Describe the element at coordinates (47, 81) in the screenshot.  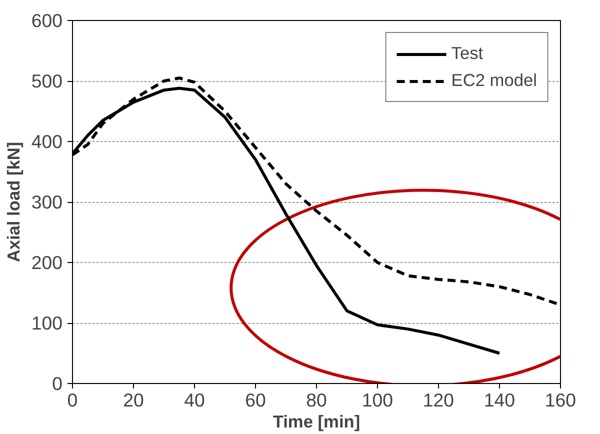
I see `y-tick-label: 500` at that location.